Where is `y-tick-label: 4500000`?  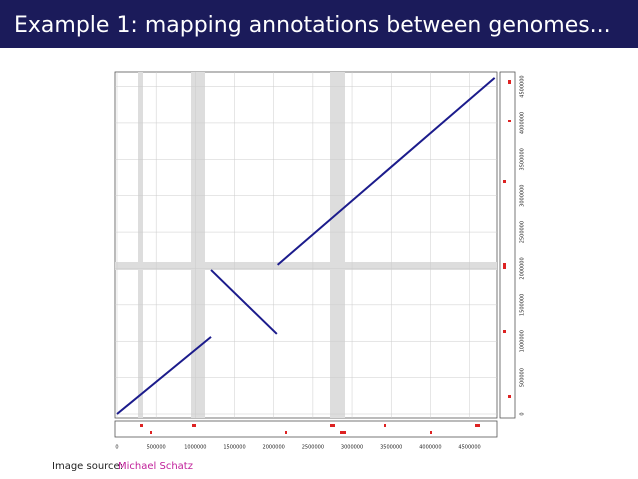 y-tick-label: 4500000 is located at coordinates (523, 86).